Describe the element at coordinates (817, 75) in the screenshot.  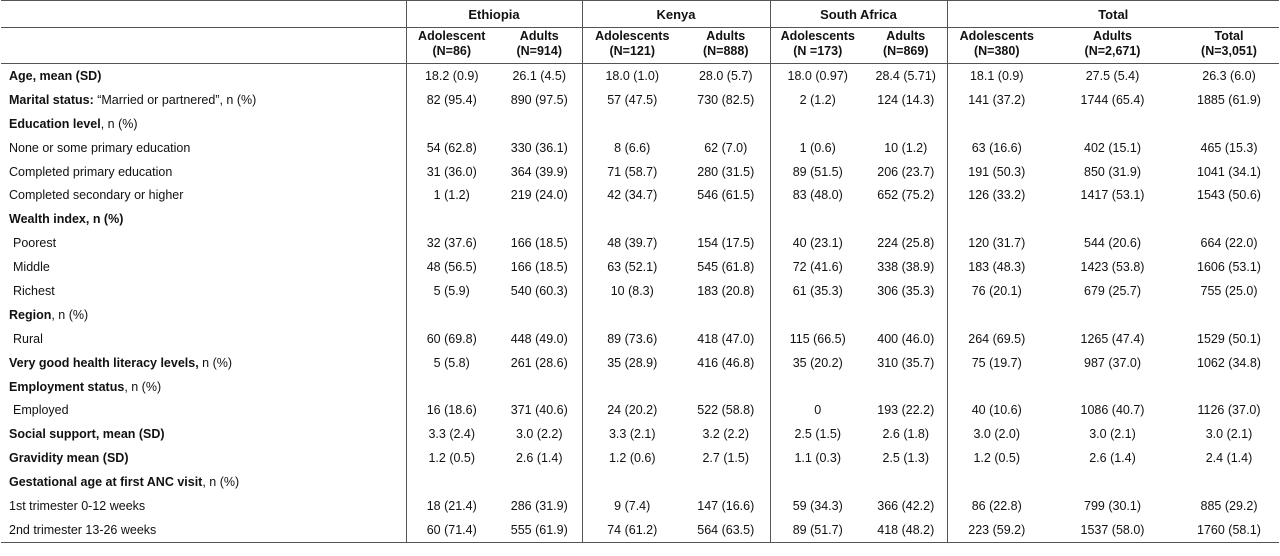
I see `table-cell: 18.0 (0.97)` at that location.